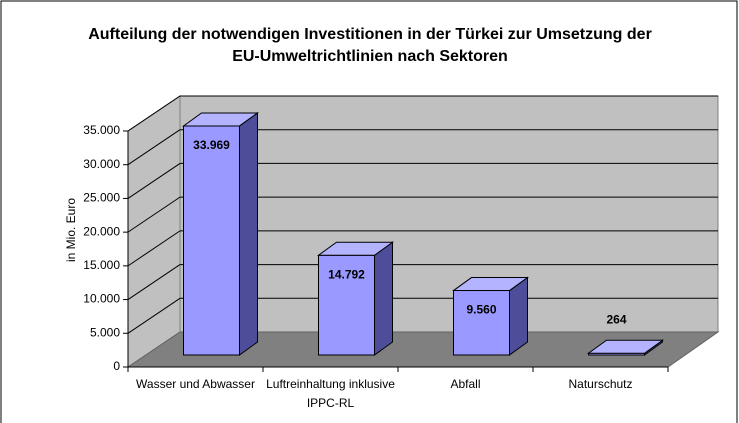 Image resolution: width=739 pixels, height=423 pixels. What do you see at coordinates (101, 265) in the screenshot?
I see `y-tick-label: 15.000` at bounding box center [101, 265].